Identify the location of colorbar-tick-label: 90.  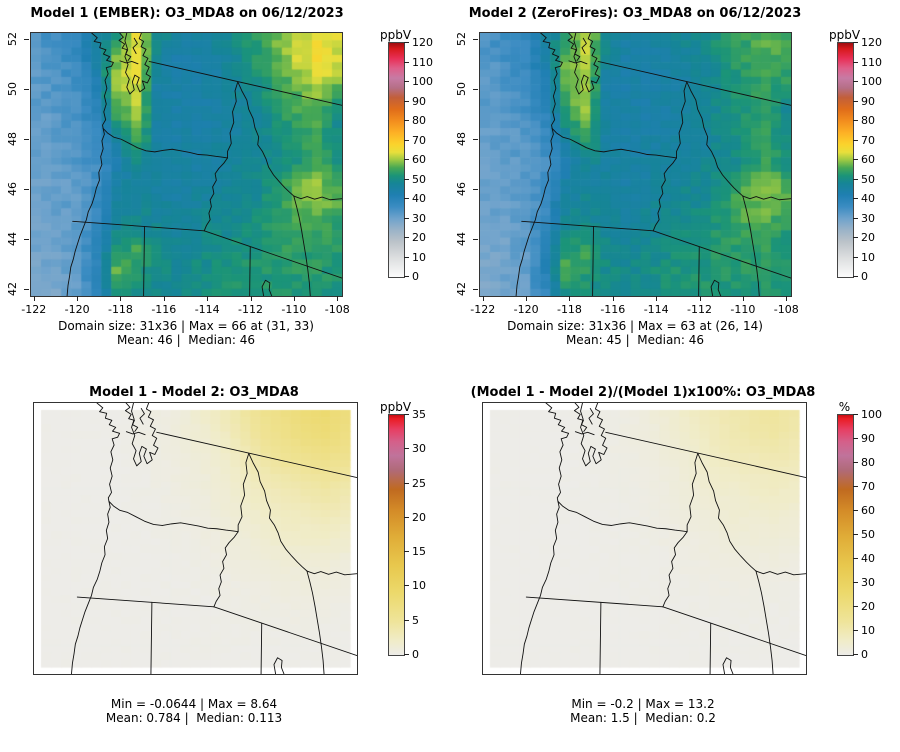
(419, 101).